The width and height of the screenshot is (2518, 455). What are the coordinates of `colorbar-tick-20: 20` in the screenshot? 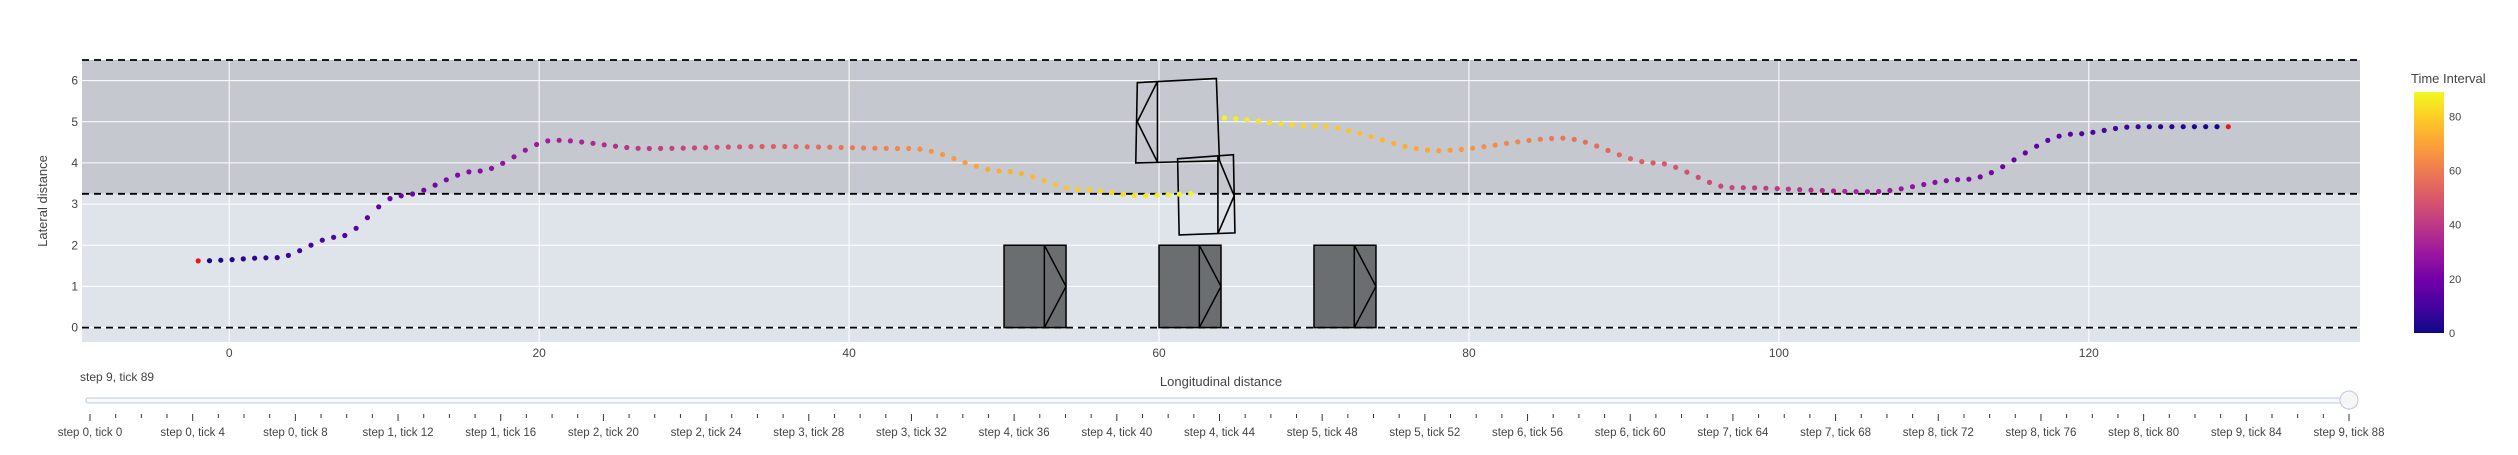 It's located at (2455, 280).